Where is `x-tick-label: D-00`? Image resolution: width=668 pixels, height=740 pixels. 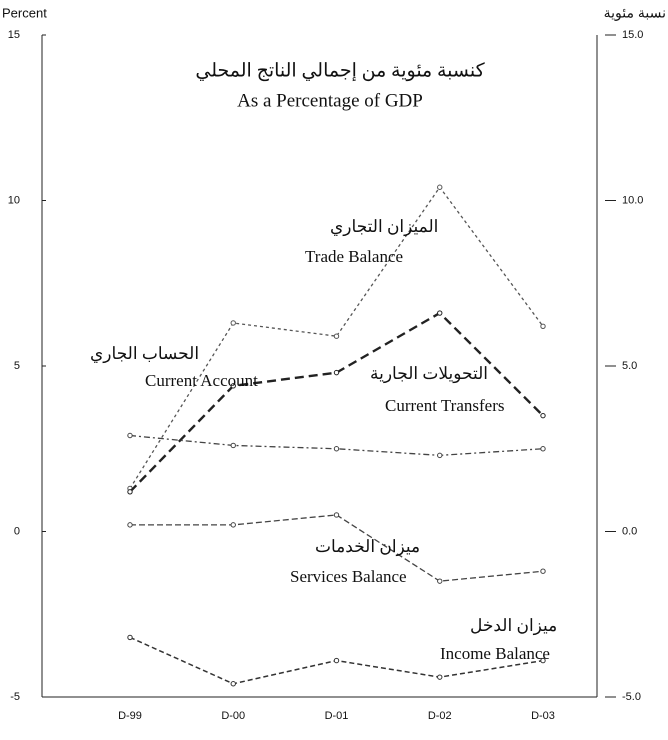 x-tick-label: D-00 is located at coordinates (233, 716).